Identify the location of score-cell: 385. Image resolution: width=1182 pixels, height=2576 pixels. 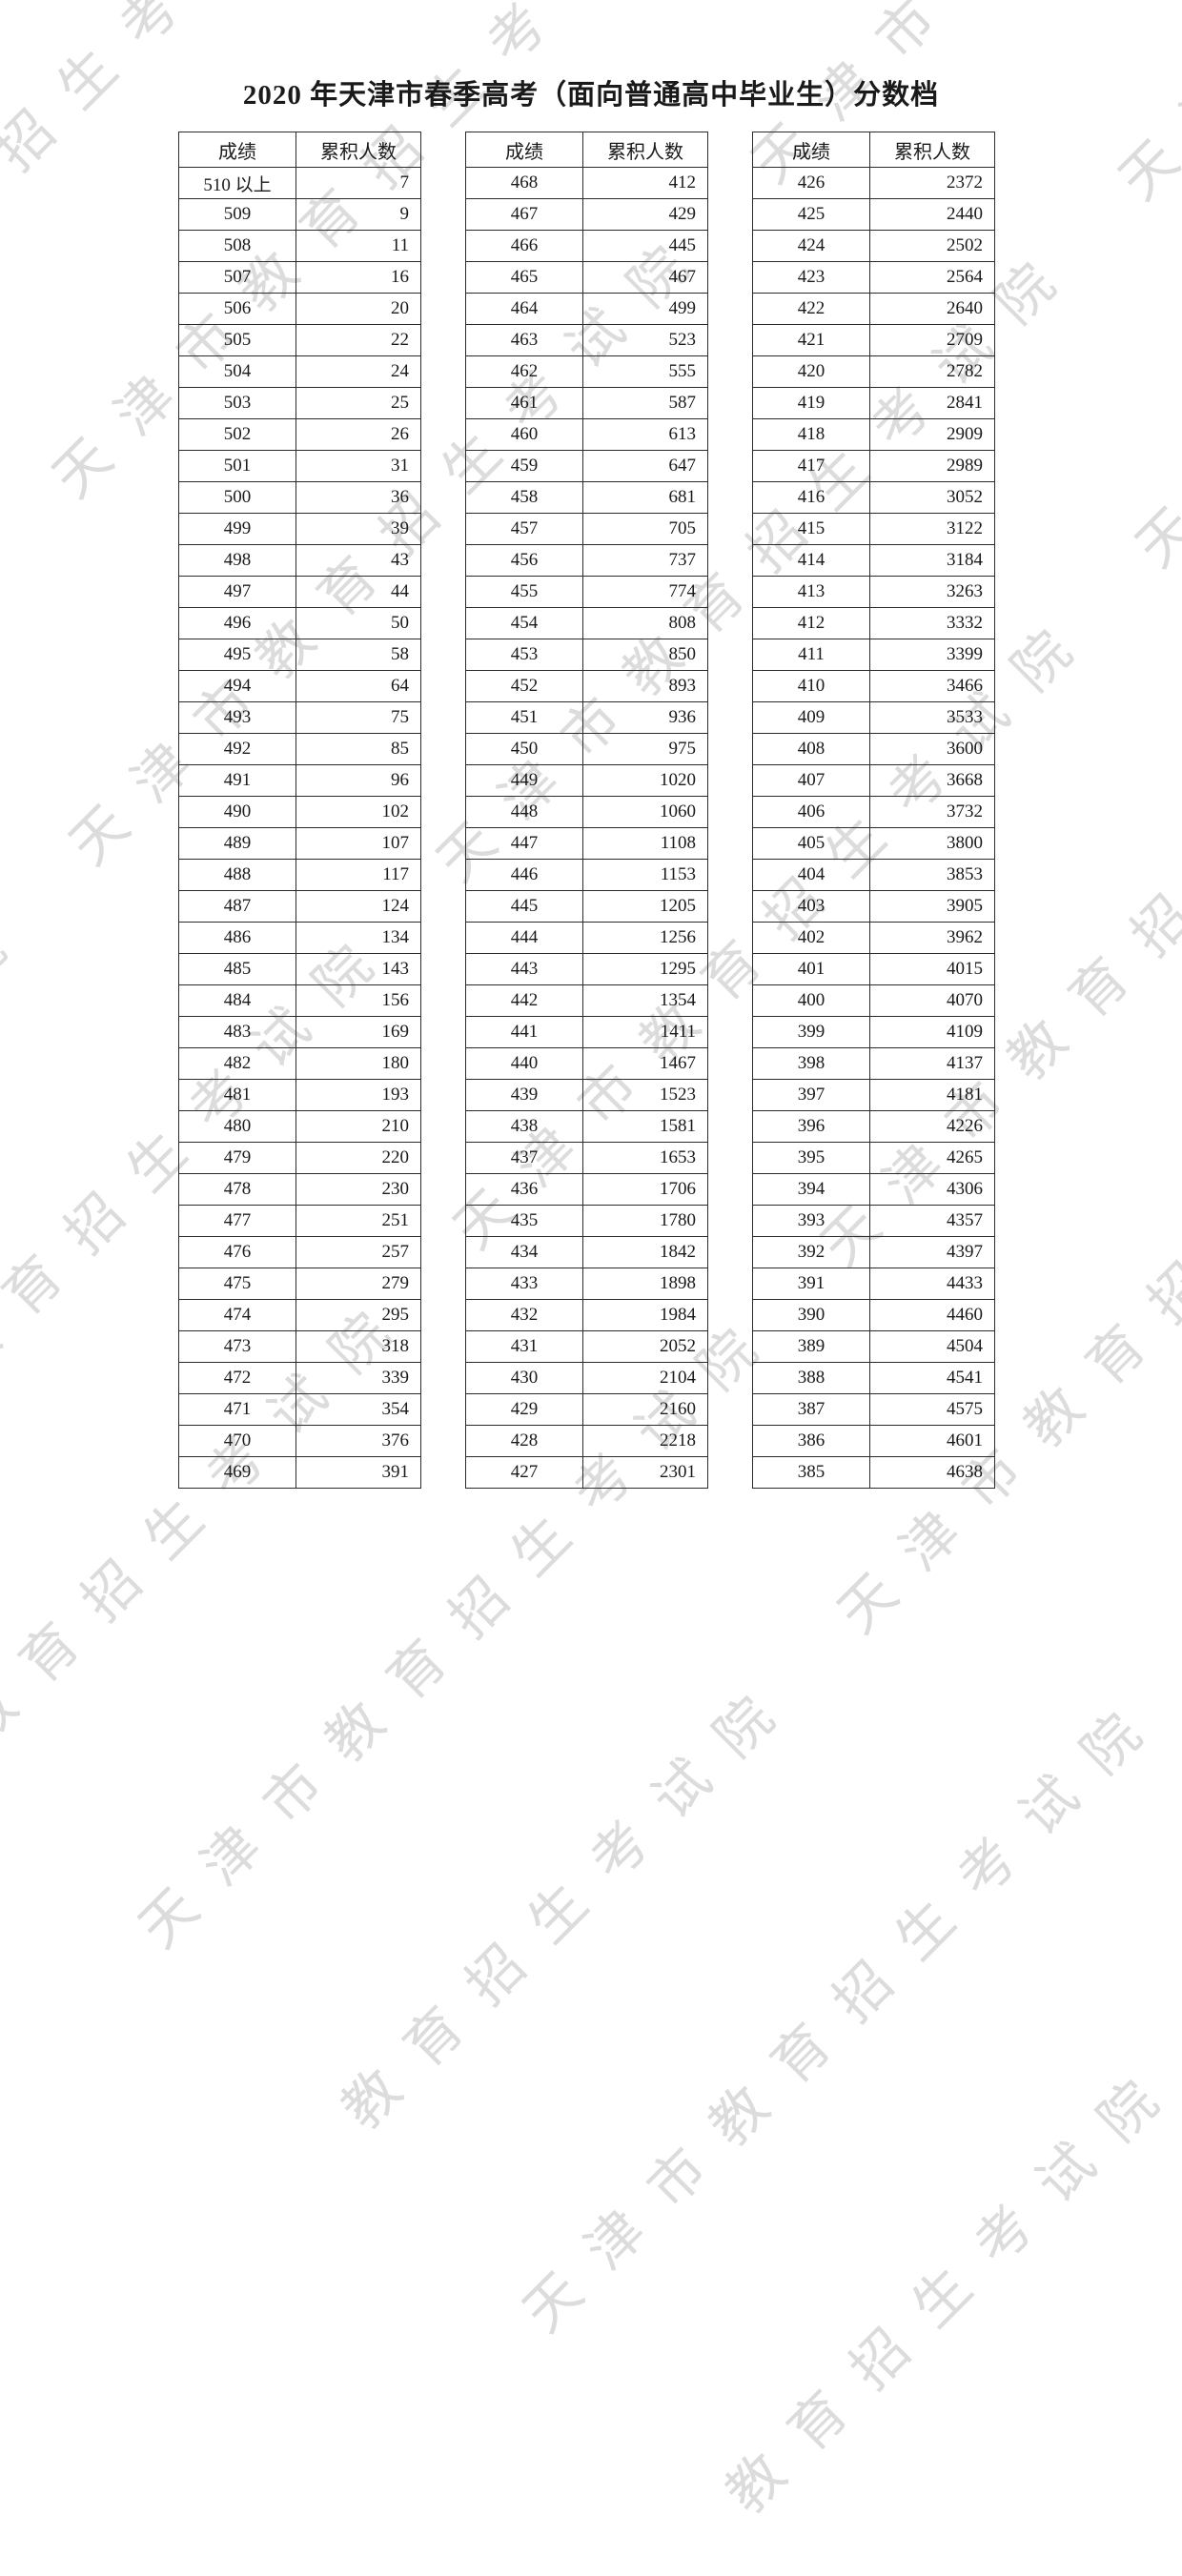
(811, 1472).